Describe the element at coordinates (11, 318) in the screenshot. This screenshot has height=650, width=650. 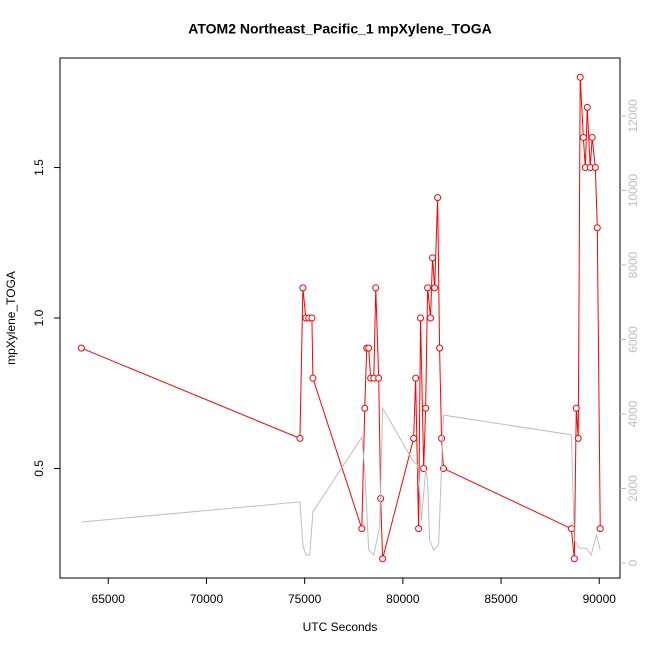
I see `y-axis-label: mpXylene_TOGA` at that location.